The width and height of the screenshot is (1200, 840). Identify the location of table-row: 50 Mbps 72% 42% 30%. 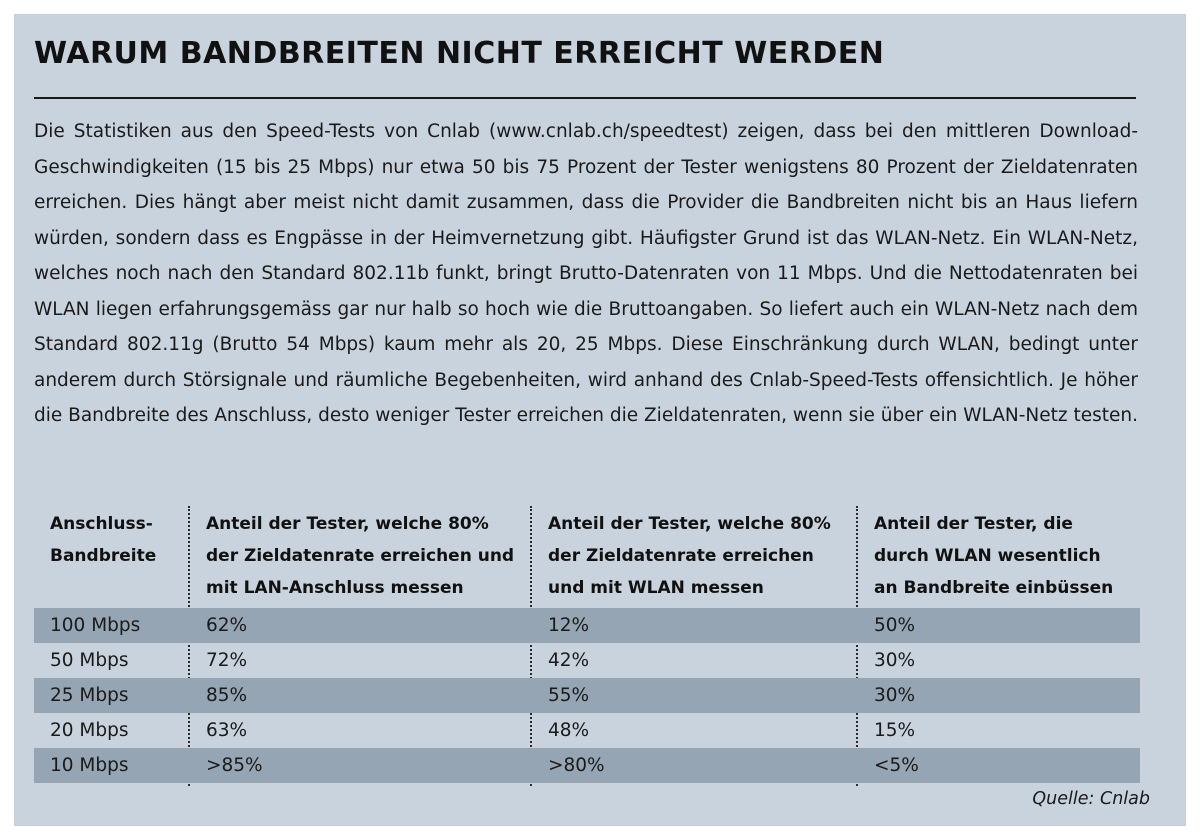
(587, 660).